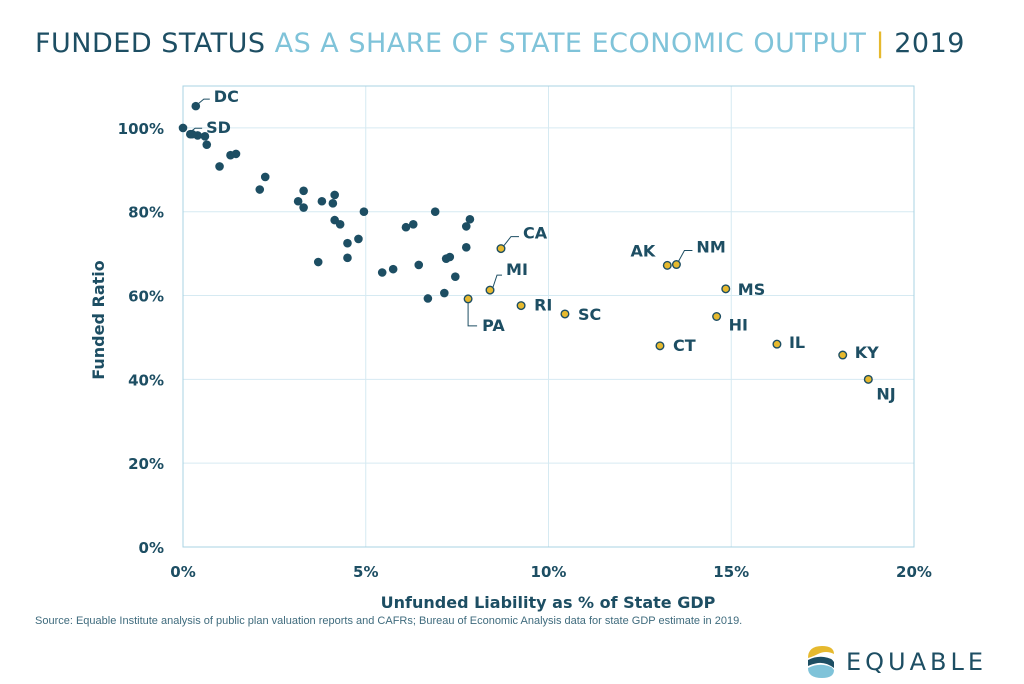 Image resolution: width=1024 pixels, height=684 pixels. What do you see at coordinates (98, 319) in the screenshot?
I see `y-axis-label: Funded Ratio` at bounding box center [98, 319].